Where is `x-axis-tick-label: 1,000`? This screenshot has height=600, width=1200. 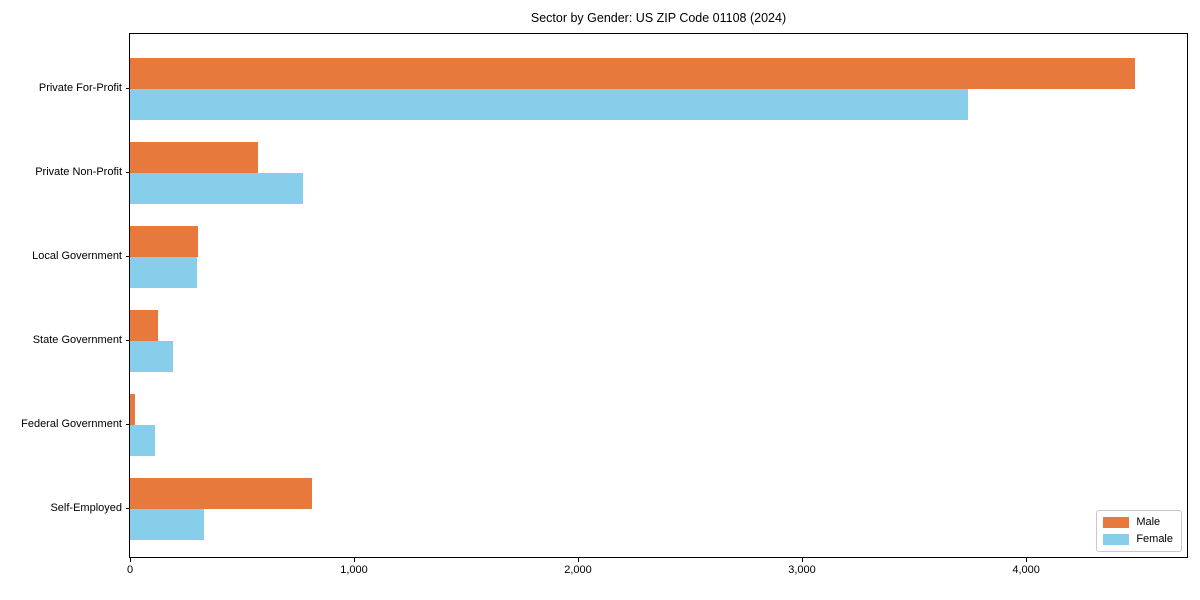 x-axis-tick-label: 1,000 is located at coordinates (354, 570).